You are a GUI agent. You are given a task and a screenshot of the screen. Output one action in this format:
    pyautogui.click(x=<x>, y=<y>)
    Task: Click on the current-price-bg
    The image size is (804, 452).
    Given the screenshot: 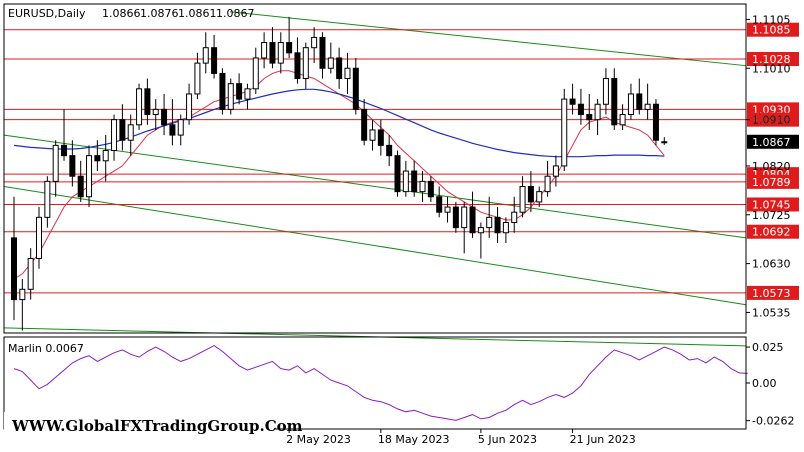 What is the action you would take?
    pyautogui.click(x=773, y=141)
    